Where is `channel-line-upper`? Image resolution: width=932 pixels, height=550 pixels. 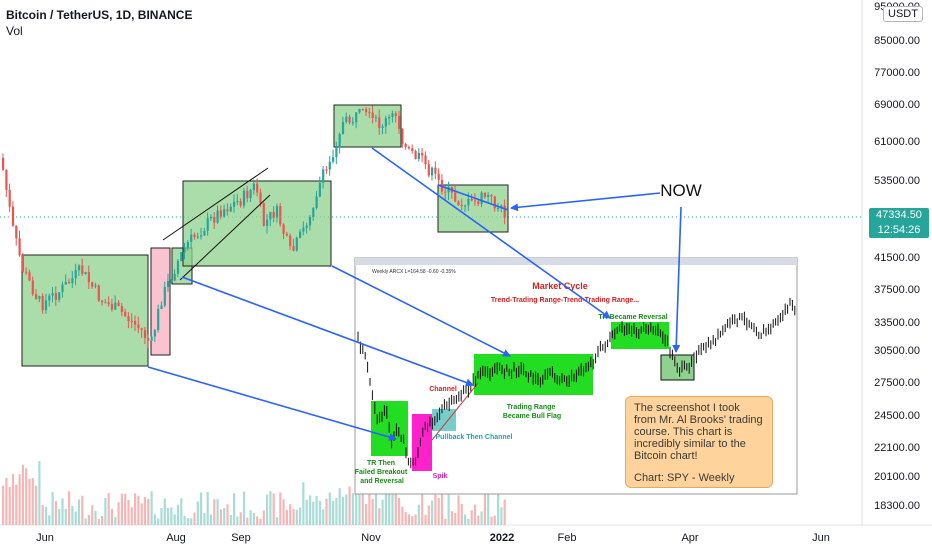 channel-line-upper is located at coordinates (215, 204).